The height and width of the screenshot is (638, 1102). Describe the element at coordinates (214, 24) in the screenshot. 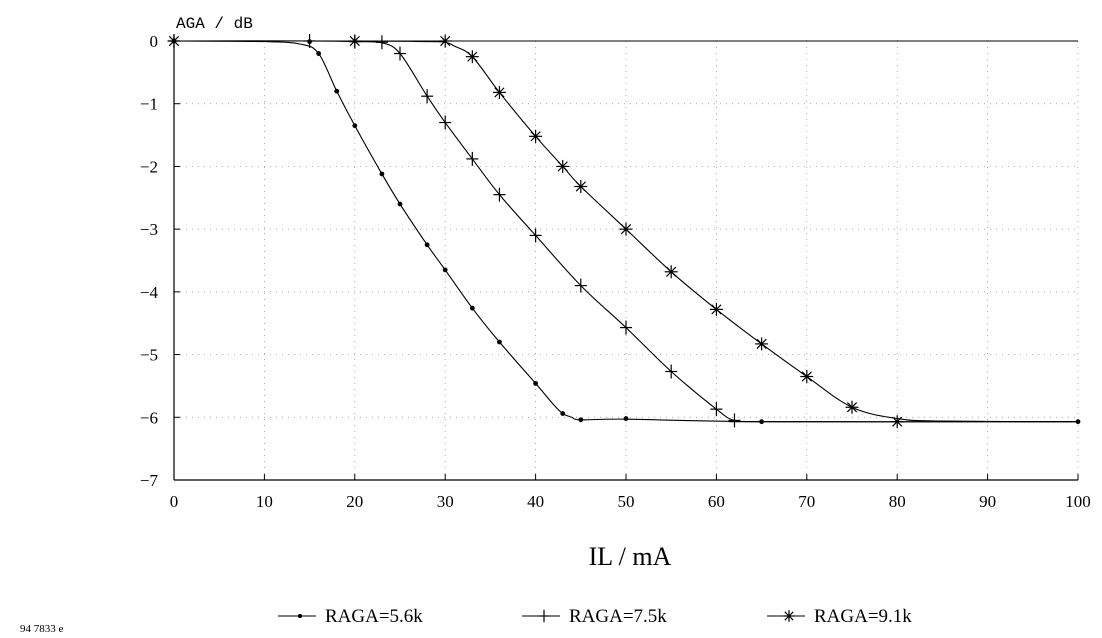

I see `y-axis-title: AGA / dB` at that location.